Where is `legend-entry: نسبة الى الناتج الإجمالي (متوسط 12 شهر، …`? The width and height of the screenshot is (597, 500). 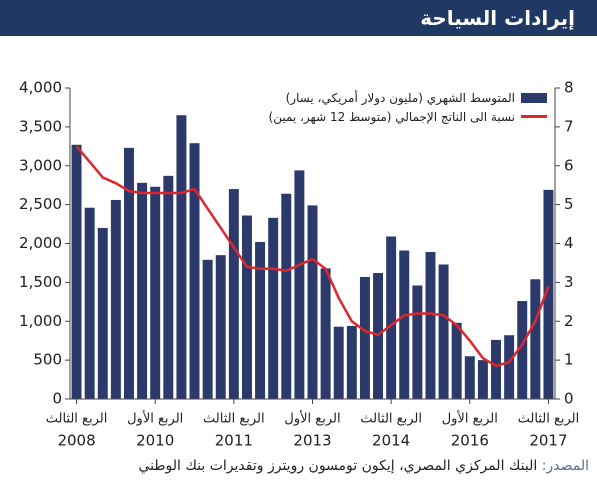 legend-entry: نسبة الى الناتج الإجمالي (متوسط 12 شهر، … is located at coordinates (408, 116).